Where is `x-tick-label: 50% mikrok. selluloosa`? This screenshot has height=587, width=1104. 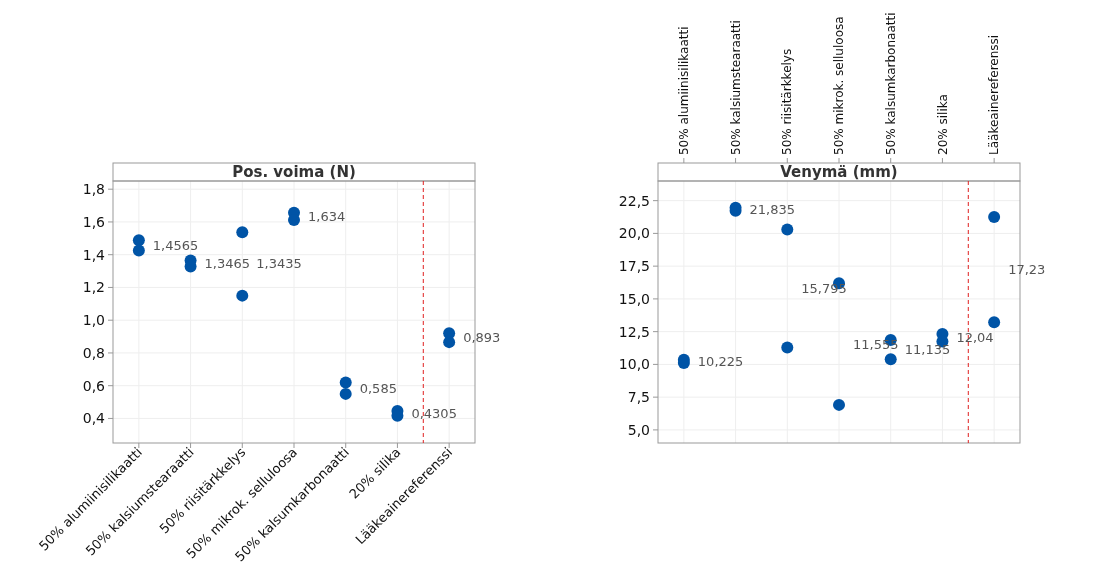 x-tick-label: 50% mikrok. selluloosa is located at coordinates (839, 85).